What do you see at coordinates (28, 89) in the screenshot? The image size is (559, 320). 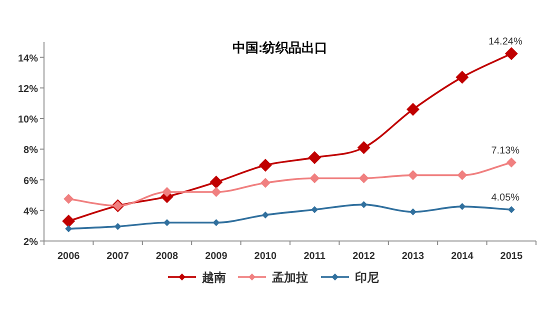 I see `y-tick-label: 12%` at bounding box center [28, 89].